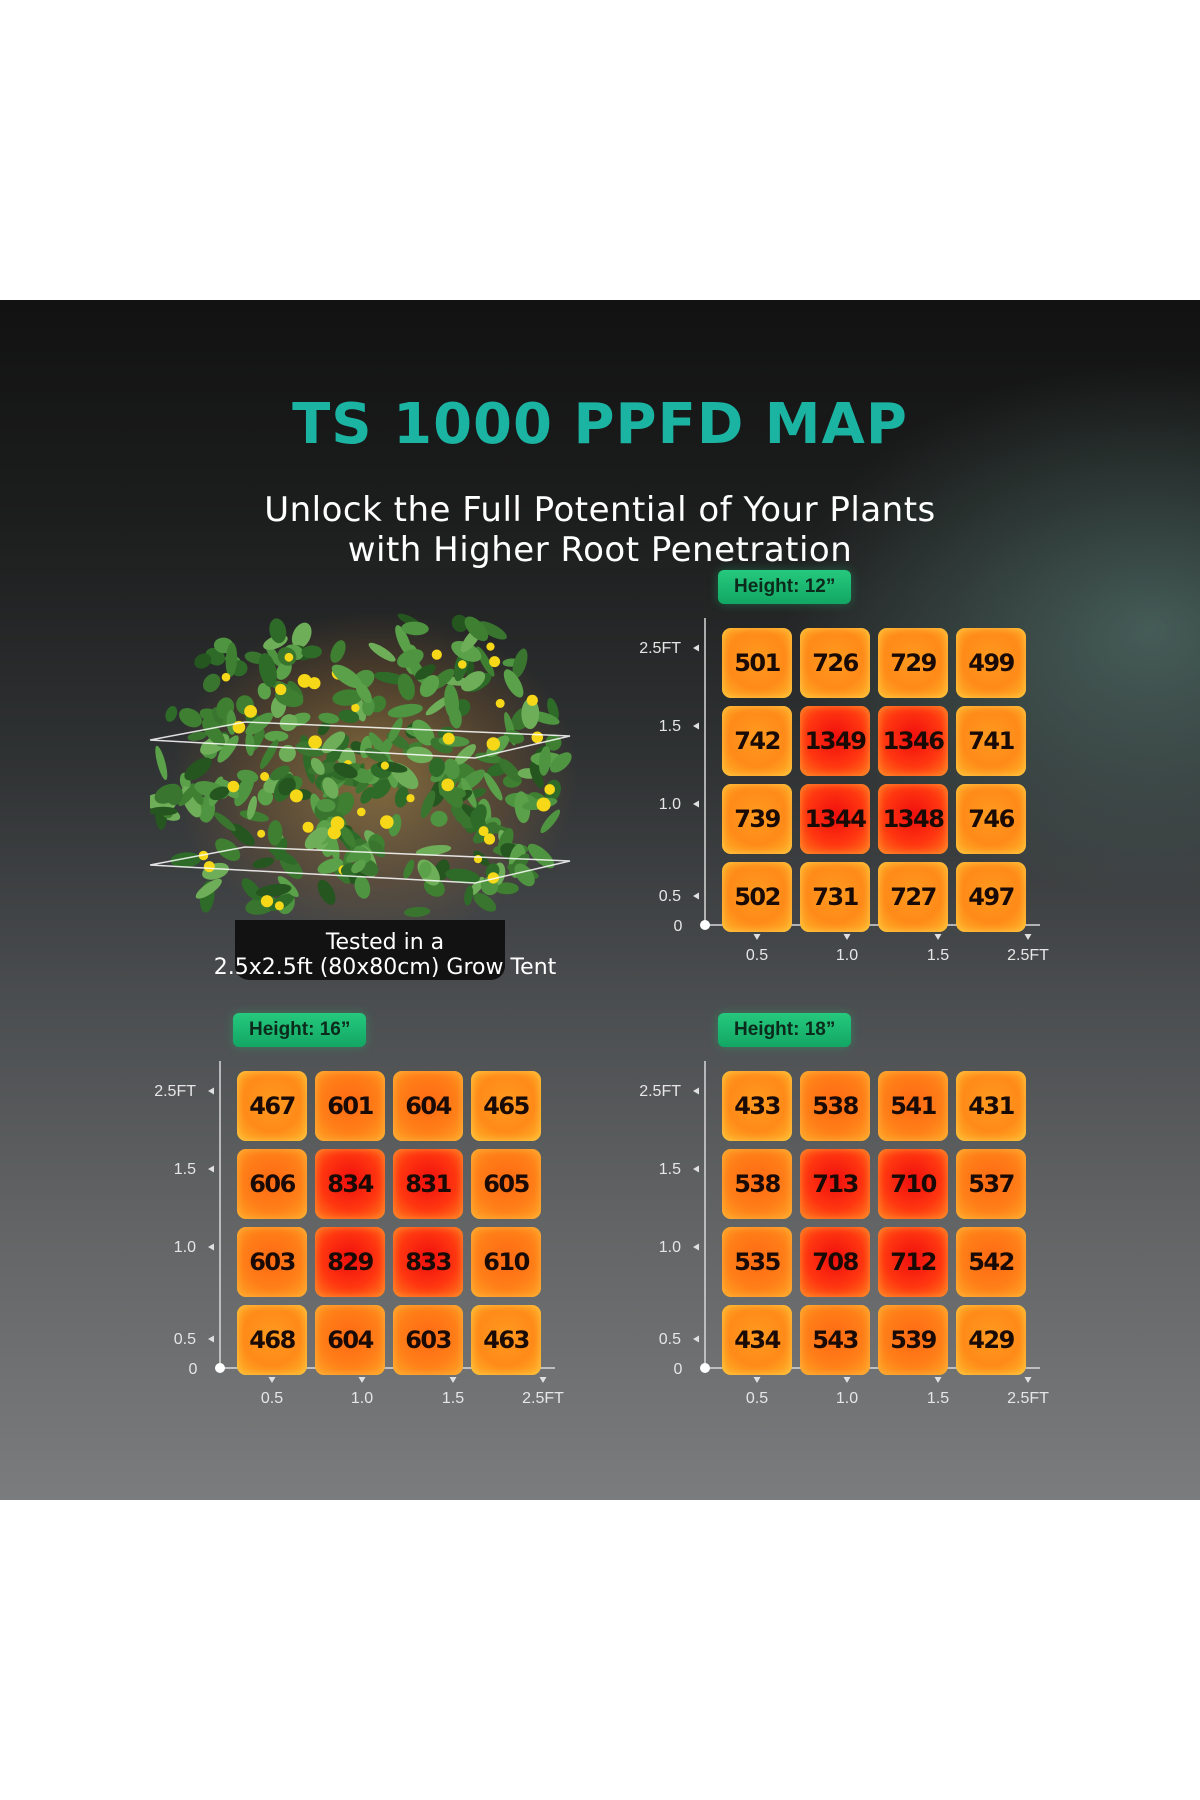 This screenshot has height=1800, width=1200. Describe the element at coordinates (913, 741) in the screenshot. I see `ppfd-cell: 1346` at that location.